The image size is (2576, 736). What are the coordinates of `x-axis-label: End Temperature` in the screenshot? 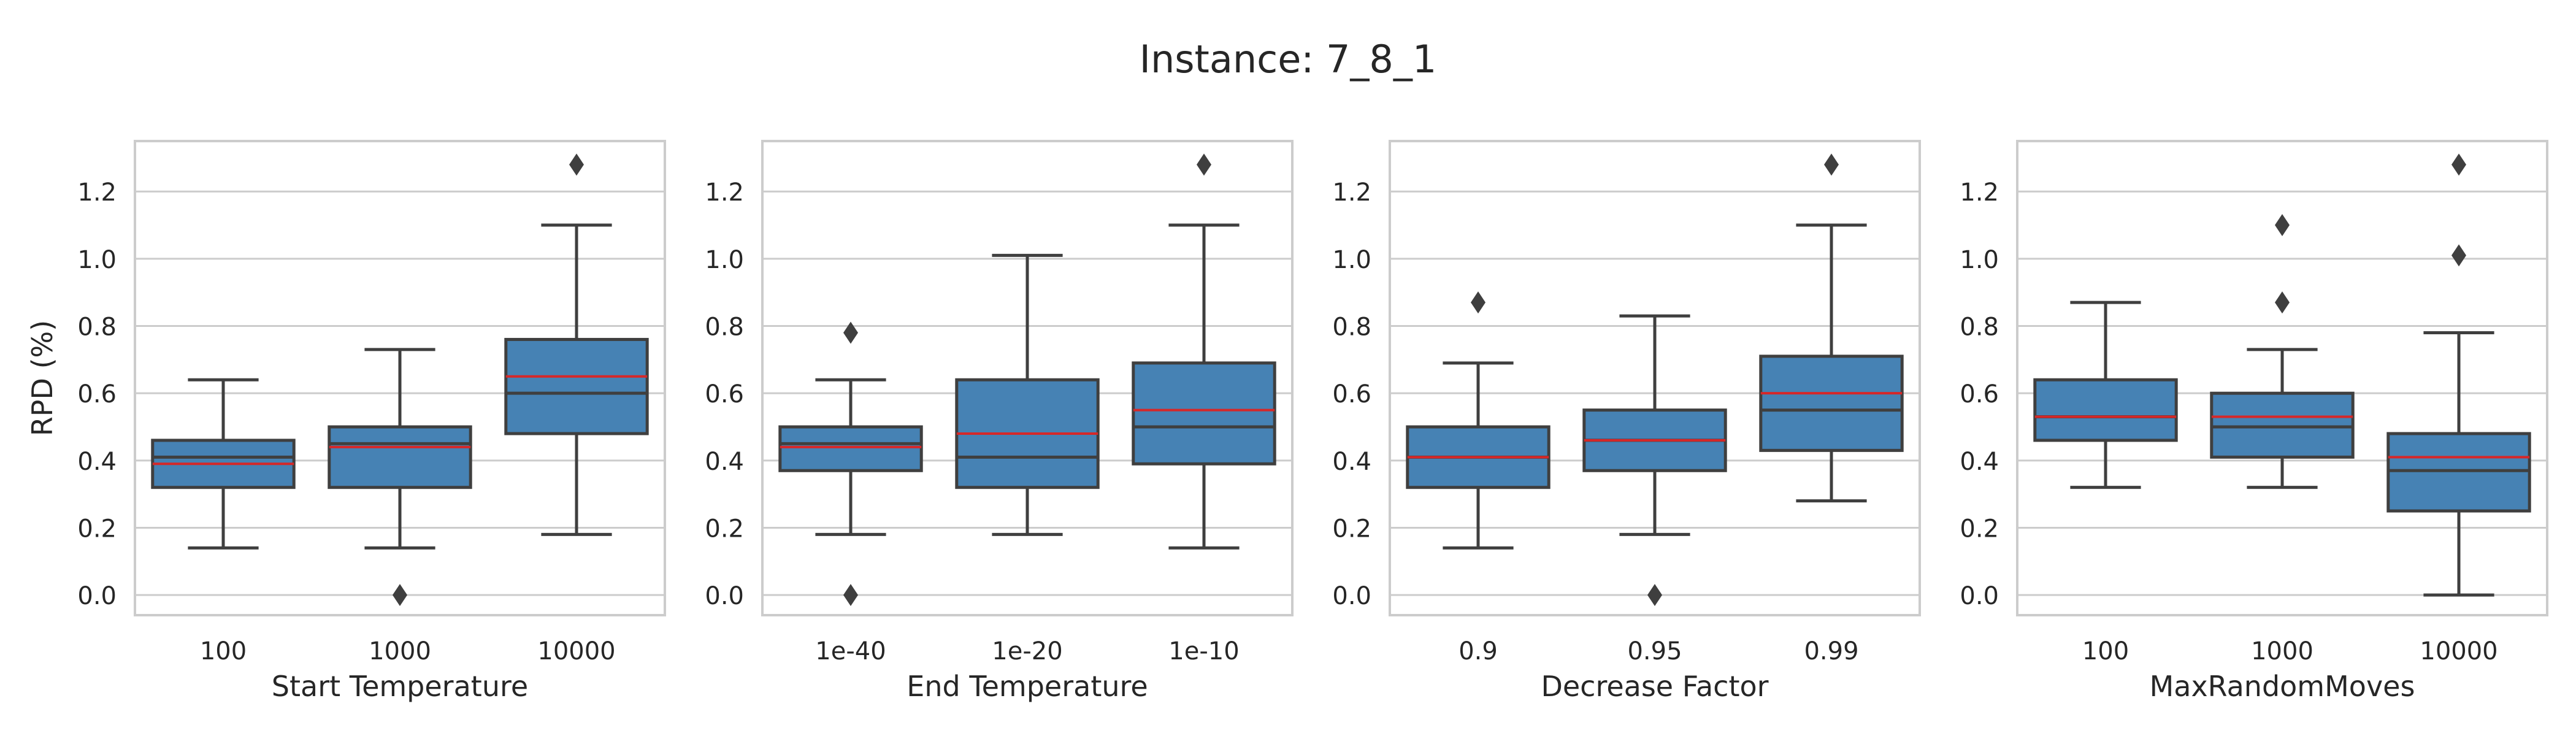 It's located at (1027, 686).